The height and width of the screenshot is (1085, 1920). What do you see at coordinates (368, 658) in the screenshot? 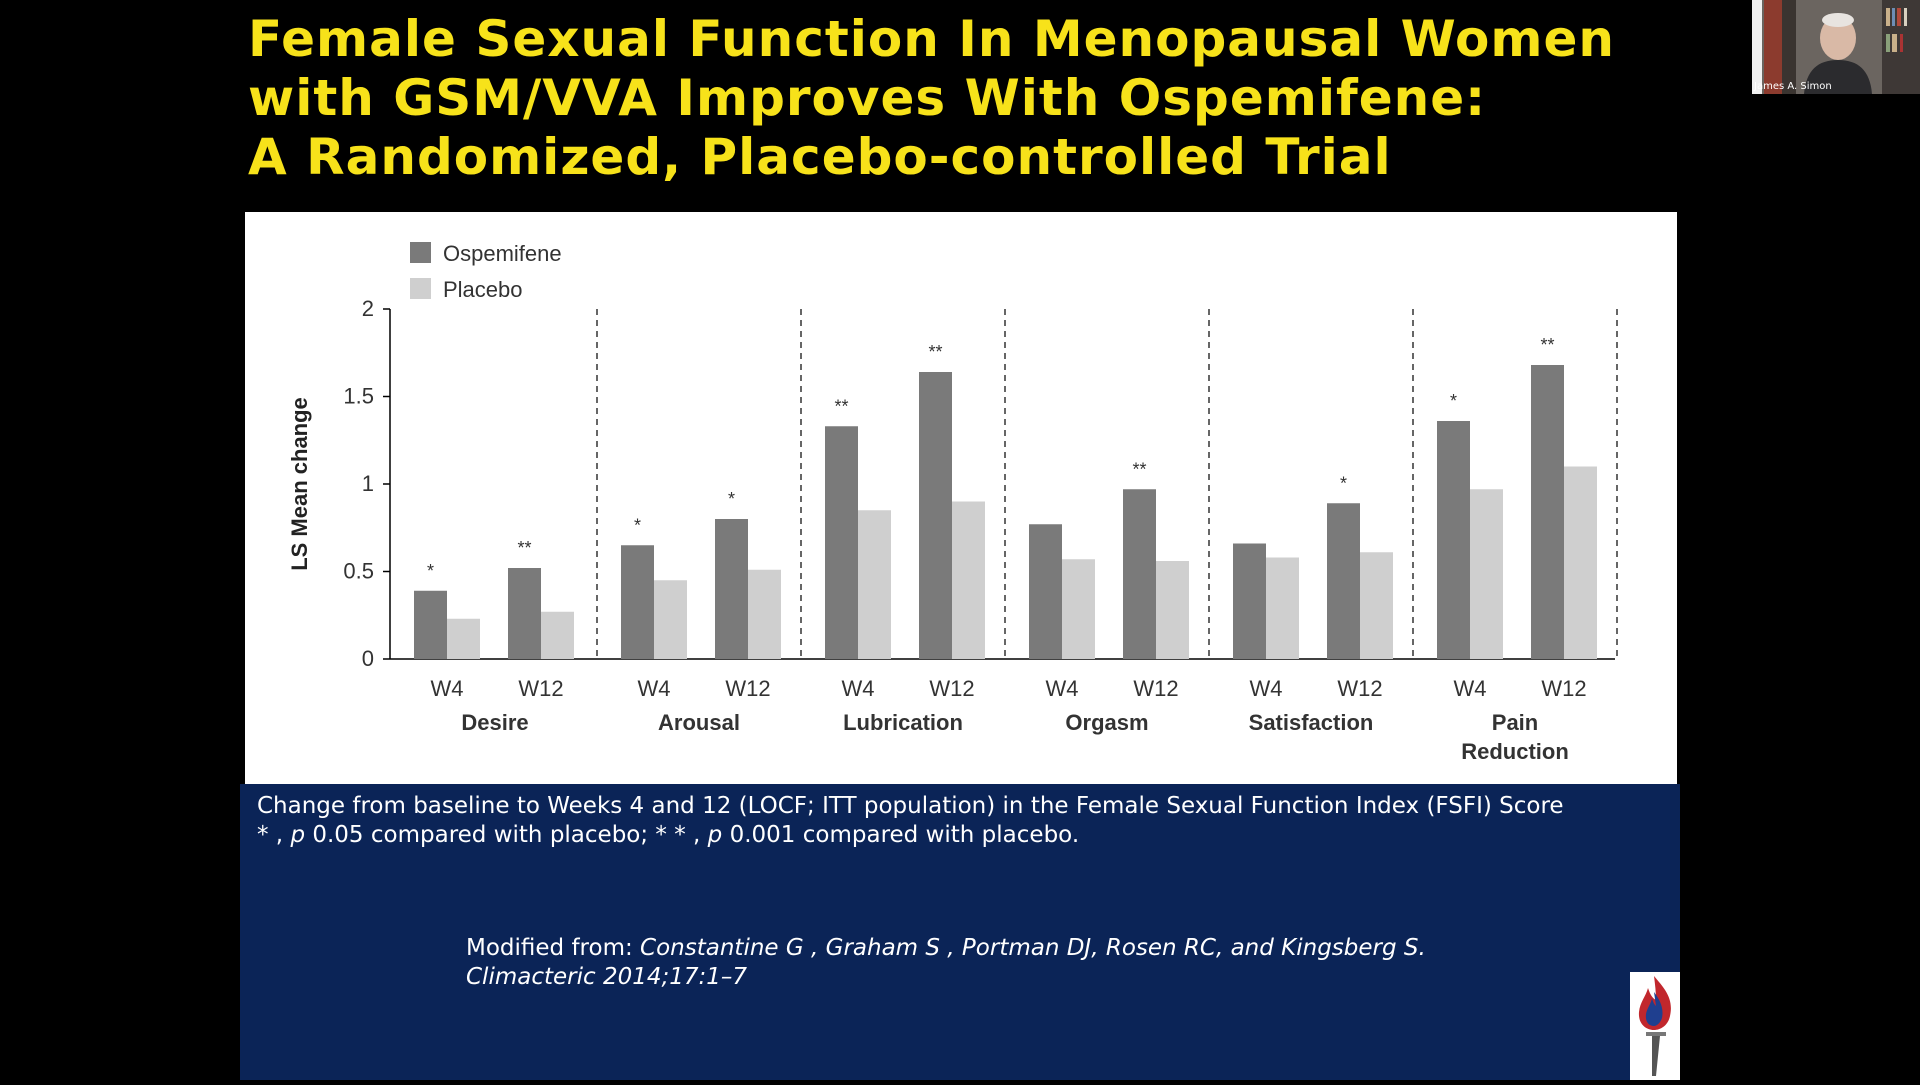
I see `y-tick-label: 0` at bounding box center [368, 658].